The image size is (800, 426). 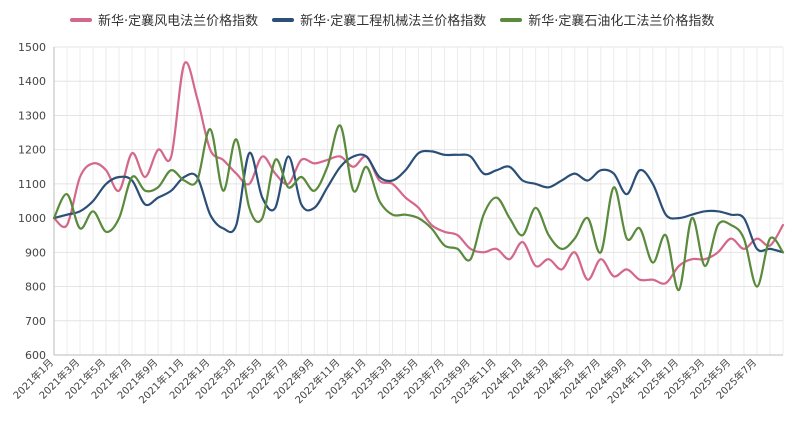 I want to click on legend-label-wind: 新华·定襄风电法兰价格指数, so click(x=178, y=21).